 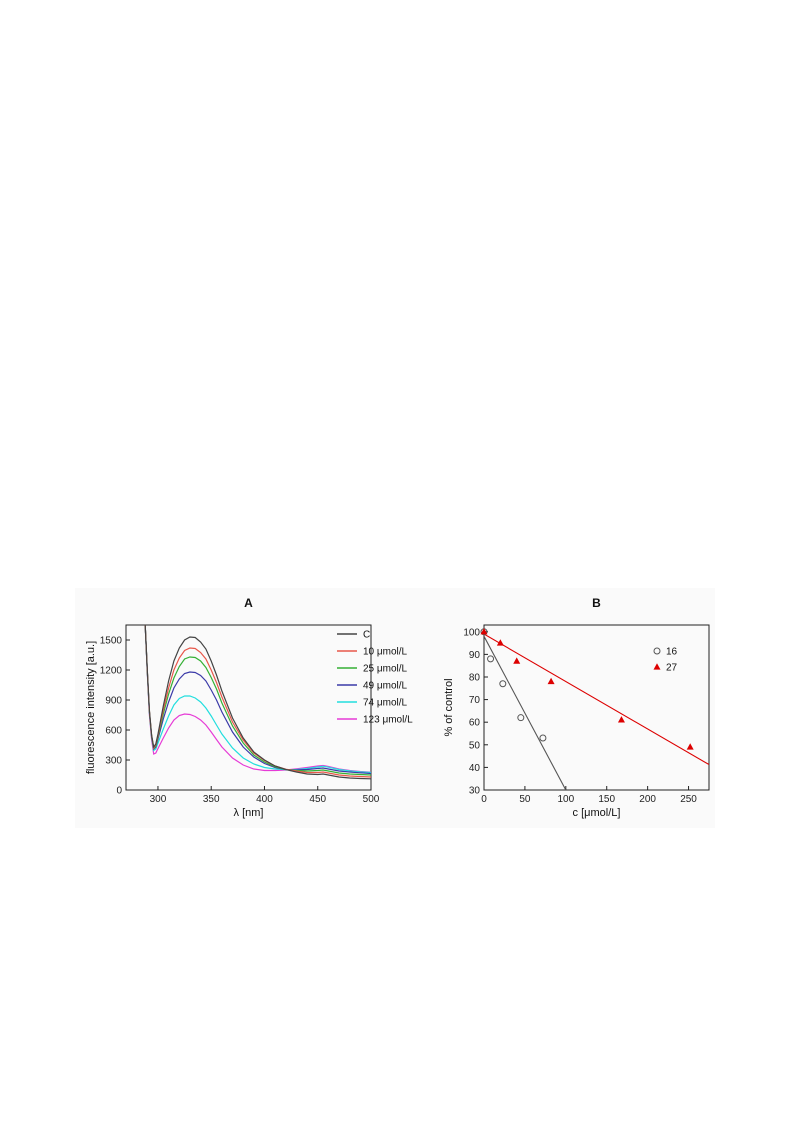 I want to click on legend-label: 74 μmol/L, so click(x=385, y=703).